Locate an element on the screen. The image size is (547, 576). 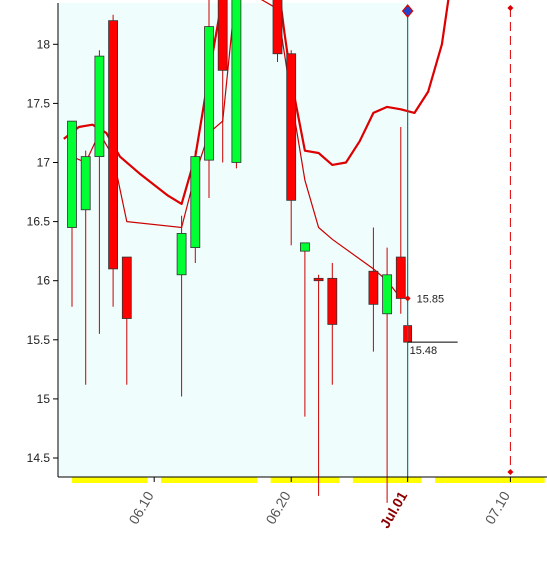
current-day-marker is located at coordinates (407, 11).